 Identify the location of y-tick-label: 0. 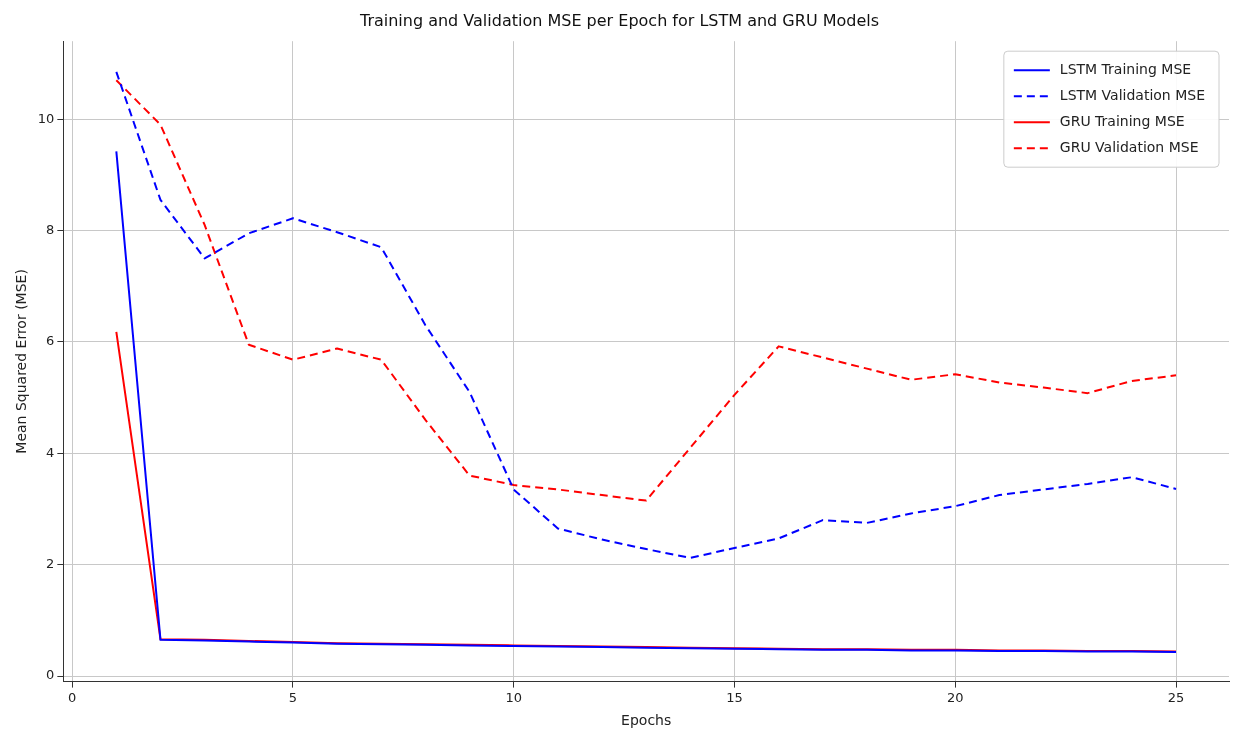
(50, 675).